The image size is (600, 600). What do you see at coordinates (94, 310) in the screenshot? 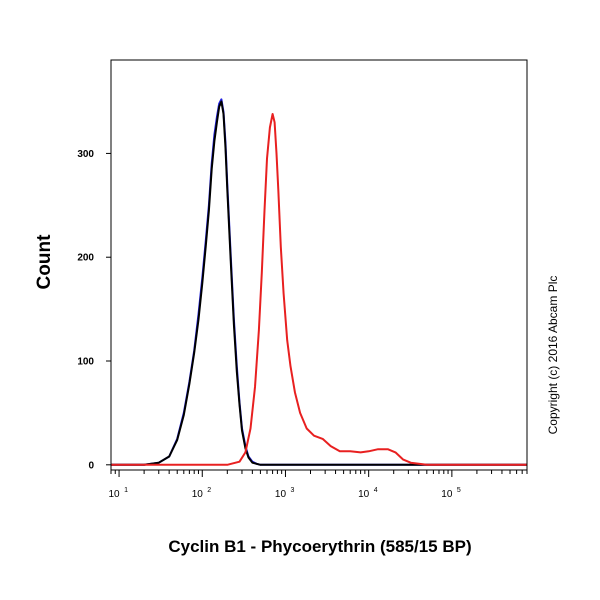
I see `y-axis-ticks: 0 100 200 300` at bounding box center [94, 310].